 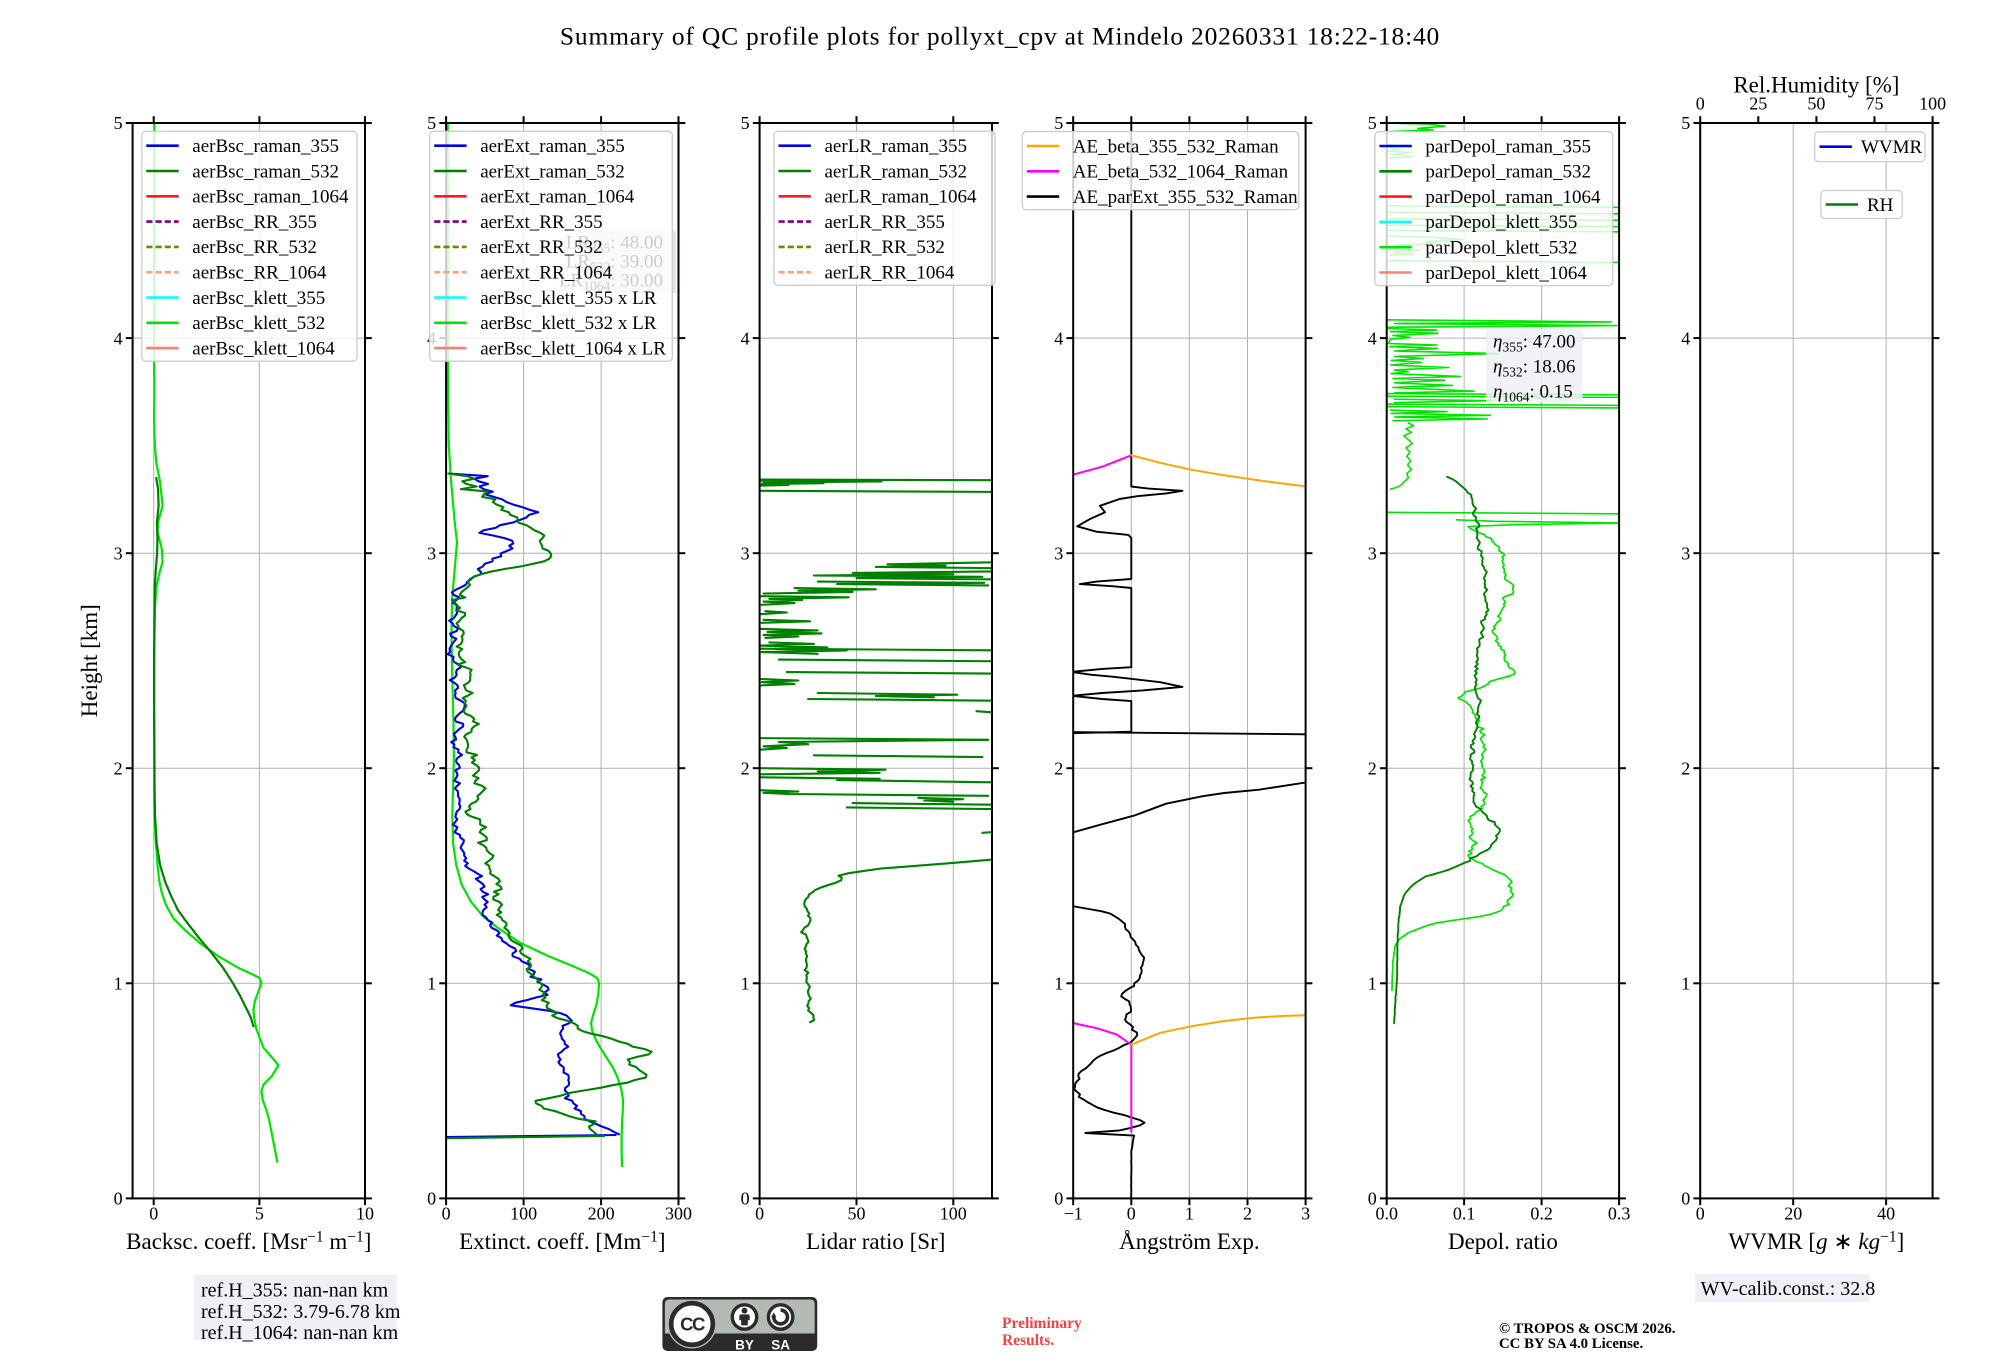 What do you see at coordinates (301, 1312) in the screenshot?
I see `svg-text: ref.H_532: 3.79-6.78 km` at bounding box center [301, 1312].